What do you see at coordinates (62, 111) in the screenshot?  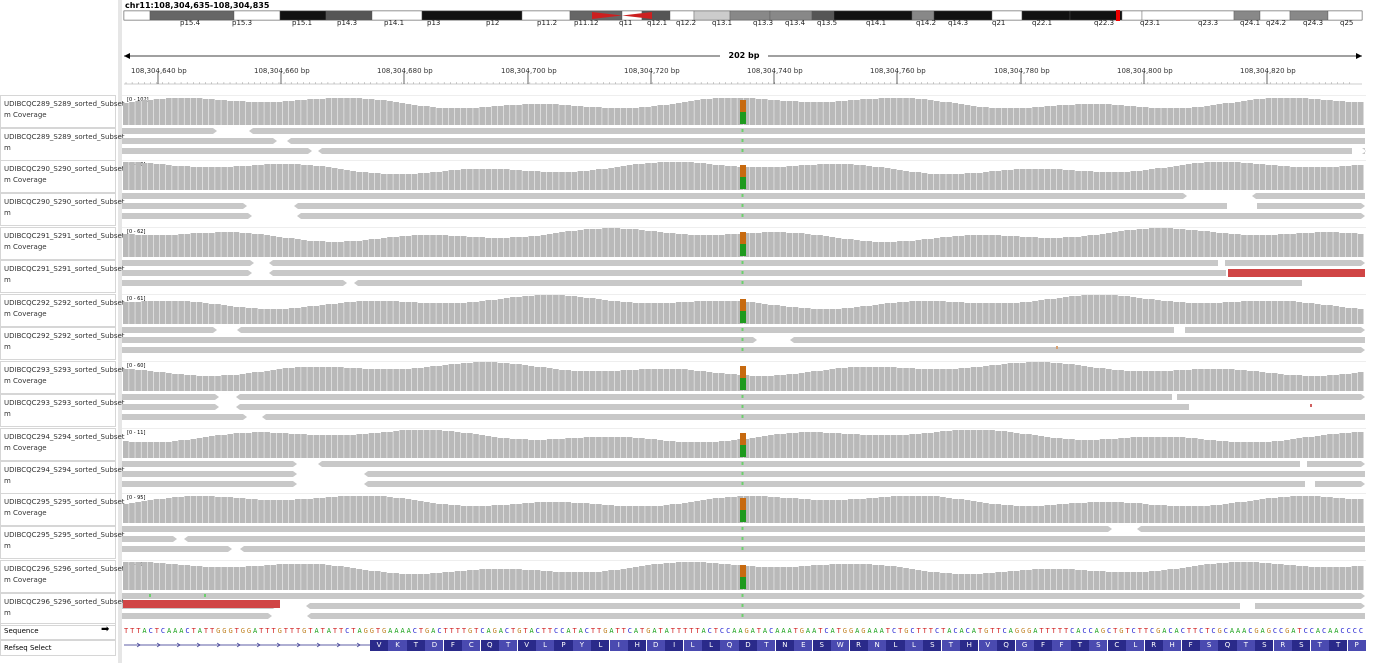 I see `coverage-track-name: UDIBCQC289_S289_sorted_Subset m Coverage` at bounding box center [62, 111].